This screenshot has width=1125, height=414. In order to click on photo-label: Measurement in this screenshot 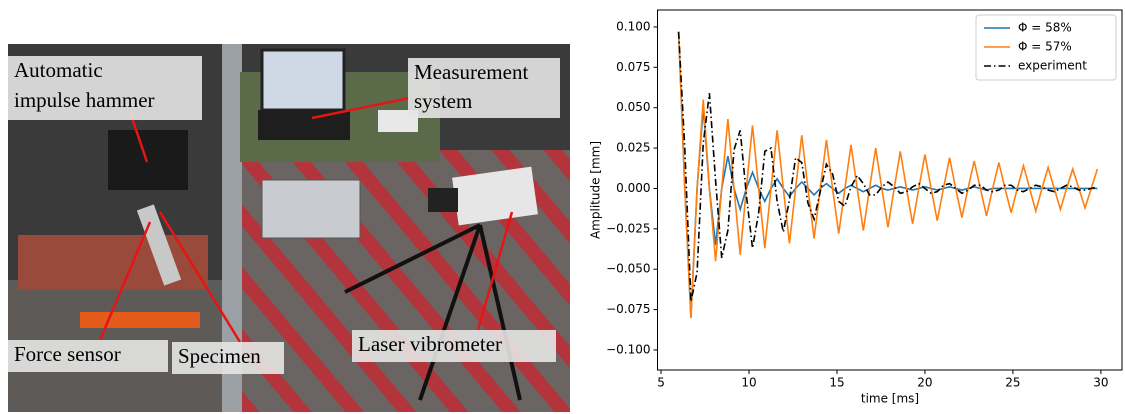, I will do `click(471, 72)`.